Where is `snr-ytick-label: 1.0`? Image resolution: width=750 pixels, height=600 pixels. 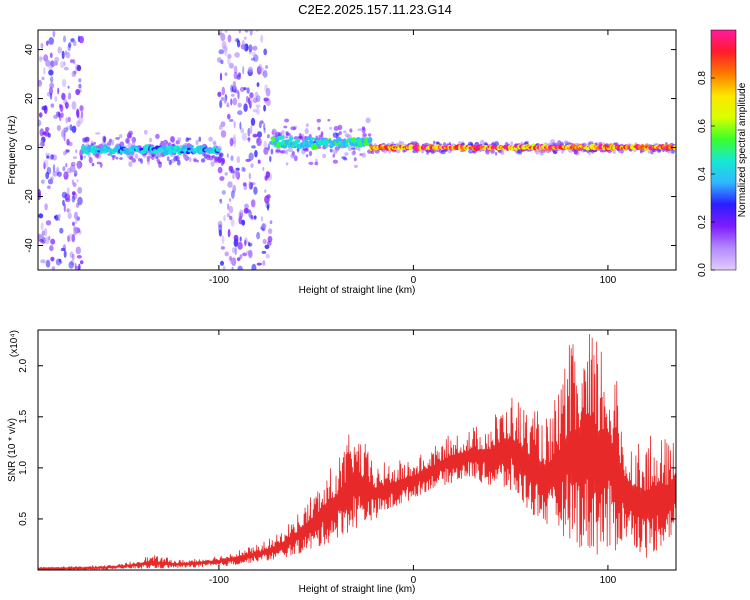 snr-ytick-label: 1.0 is located at coordinates (23, 467).